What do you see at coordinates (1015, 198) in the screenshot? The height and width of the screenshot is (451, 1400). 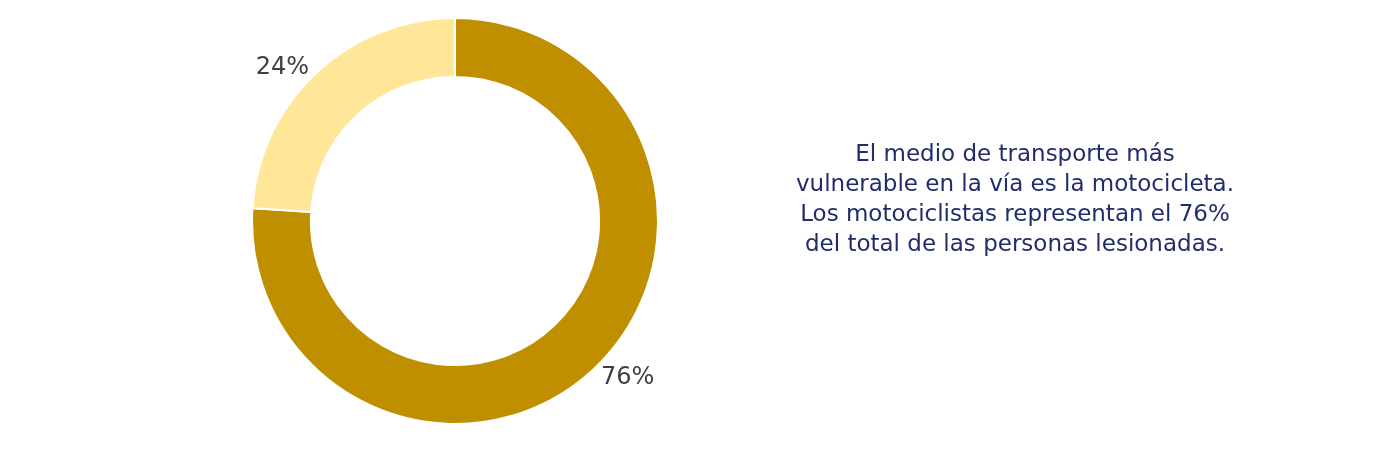 I see `text: El medio de transporte más vulnerable en la vía es la motocicleta. Los motociclistas representan el 76% del total de las personas lesionadas.` at bounding box center [1015, 198].